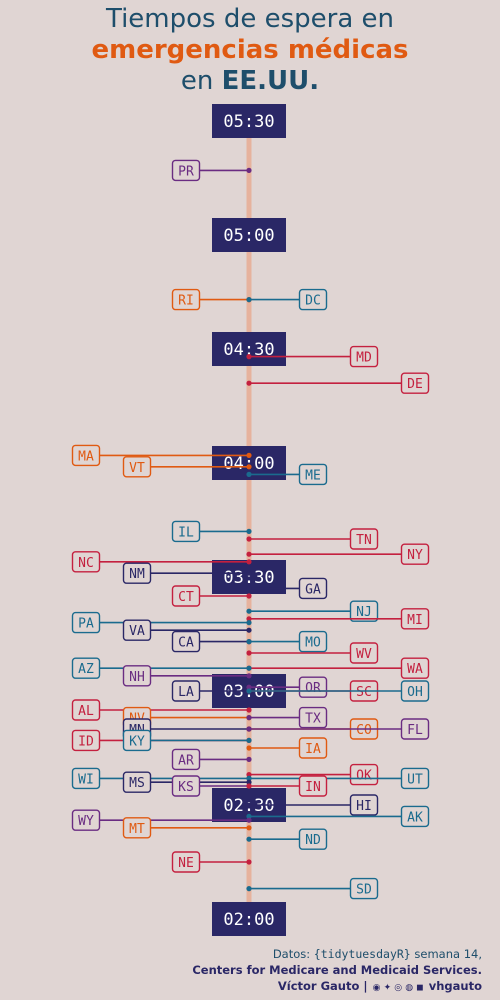 The height and width of the screenshot is (1000, 500). Describe the element at coordinates (86, 711) in the screenshot. I see `state-label: AL` at that location.